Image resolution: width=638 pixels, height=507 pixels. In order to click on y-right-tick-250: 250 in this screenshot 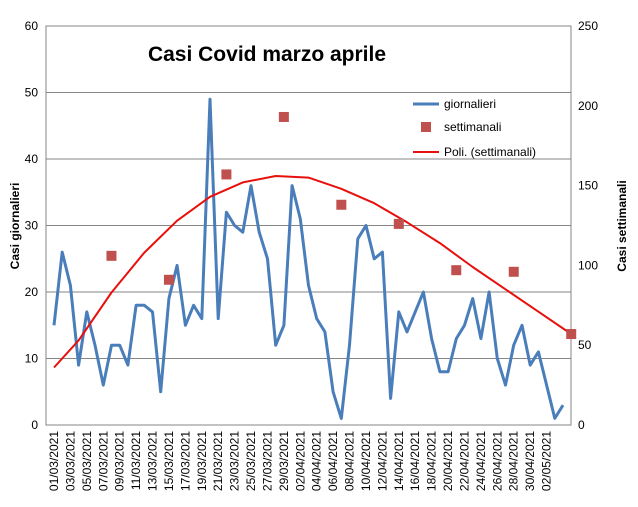, I will do `click(588, 26)`.